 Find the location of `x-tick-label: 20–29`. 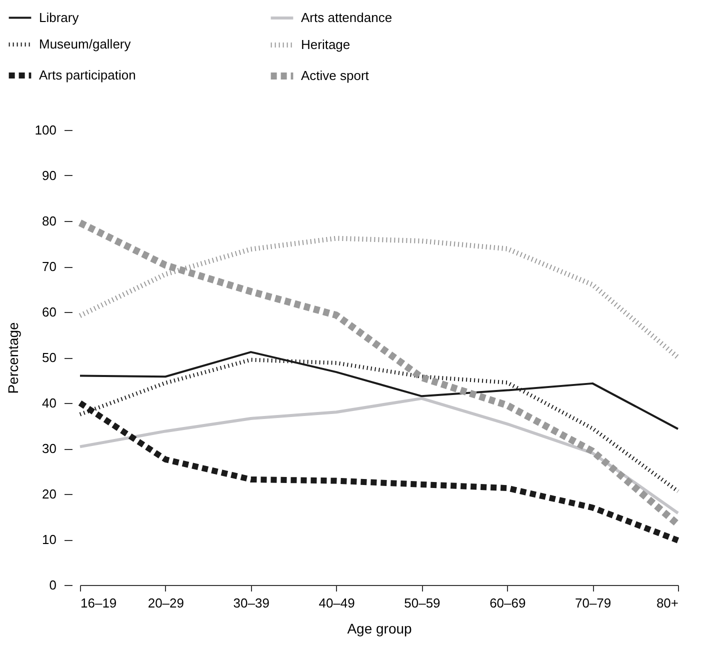

x-tick-label: 20–29 is located at coordinates (166, 603).